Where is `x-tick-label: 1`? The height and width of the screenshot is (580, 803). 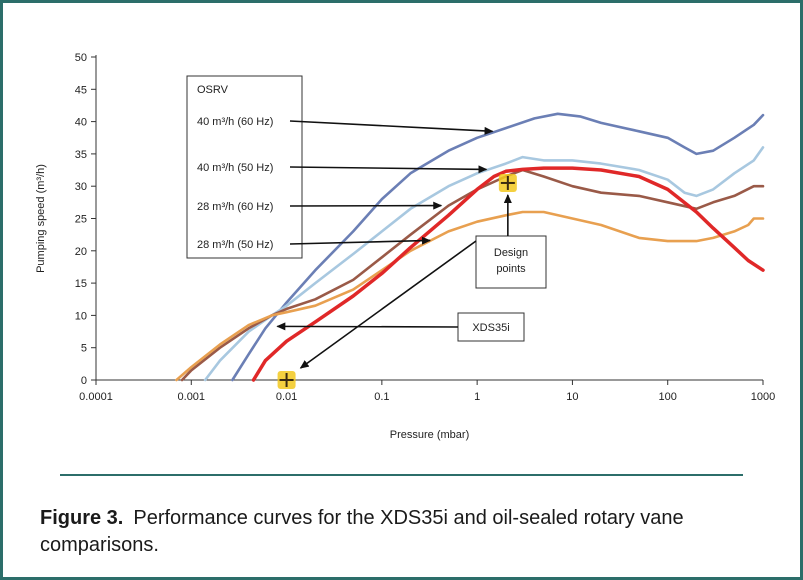
x-tick-label: 1 is located at coordinates (477, 397).